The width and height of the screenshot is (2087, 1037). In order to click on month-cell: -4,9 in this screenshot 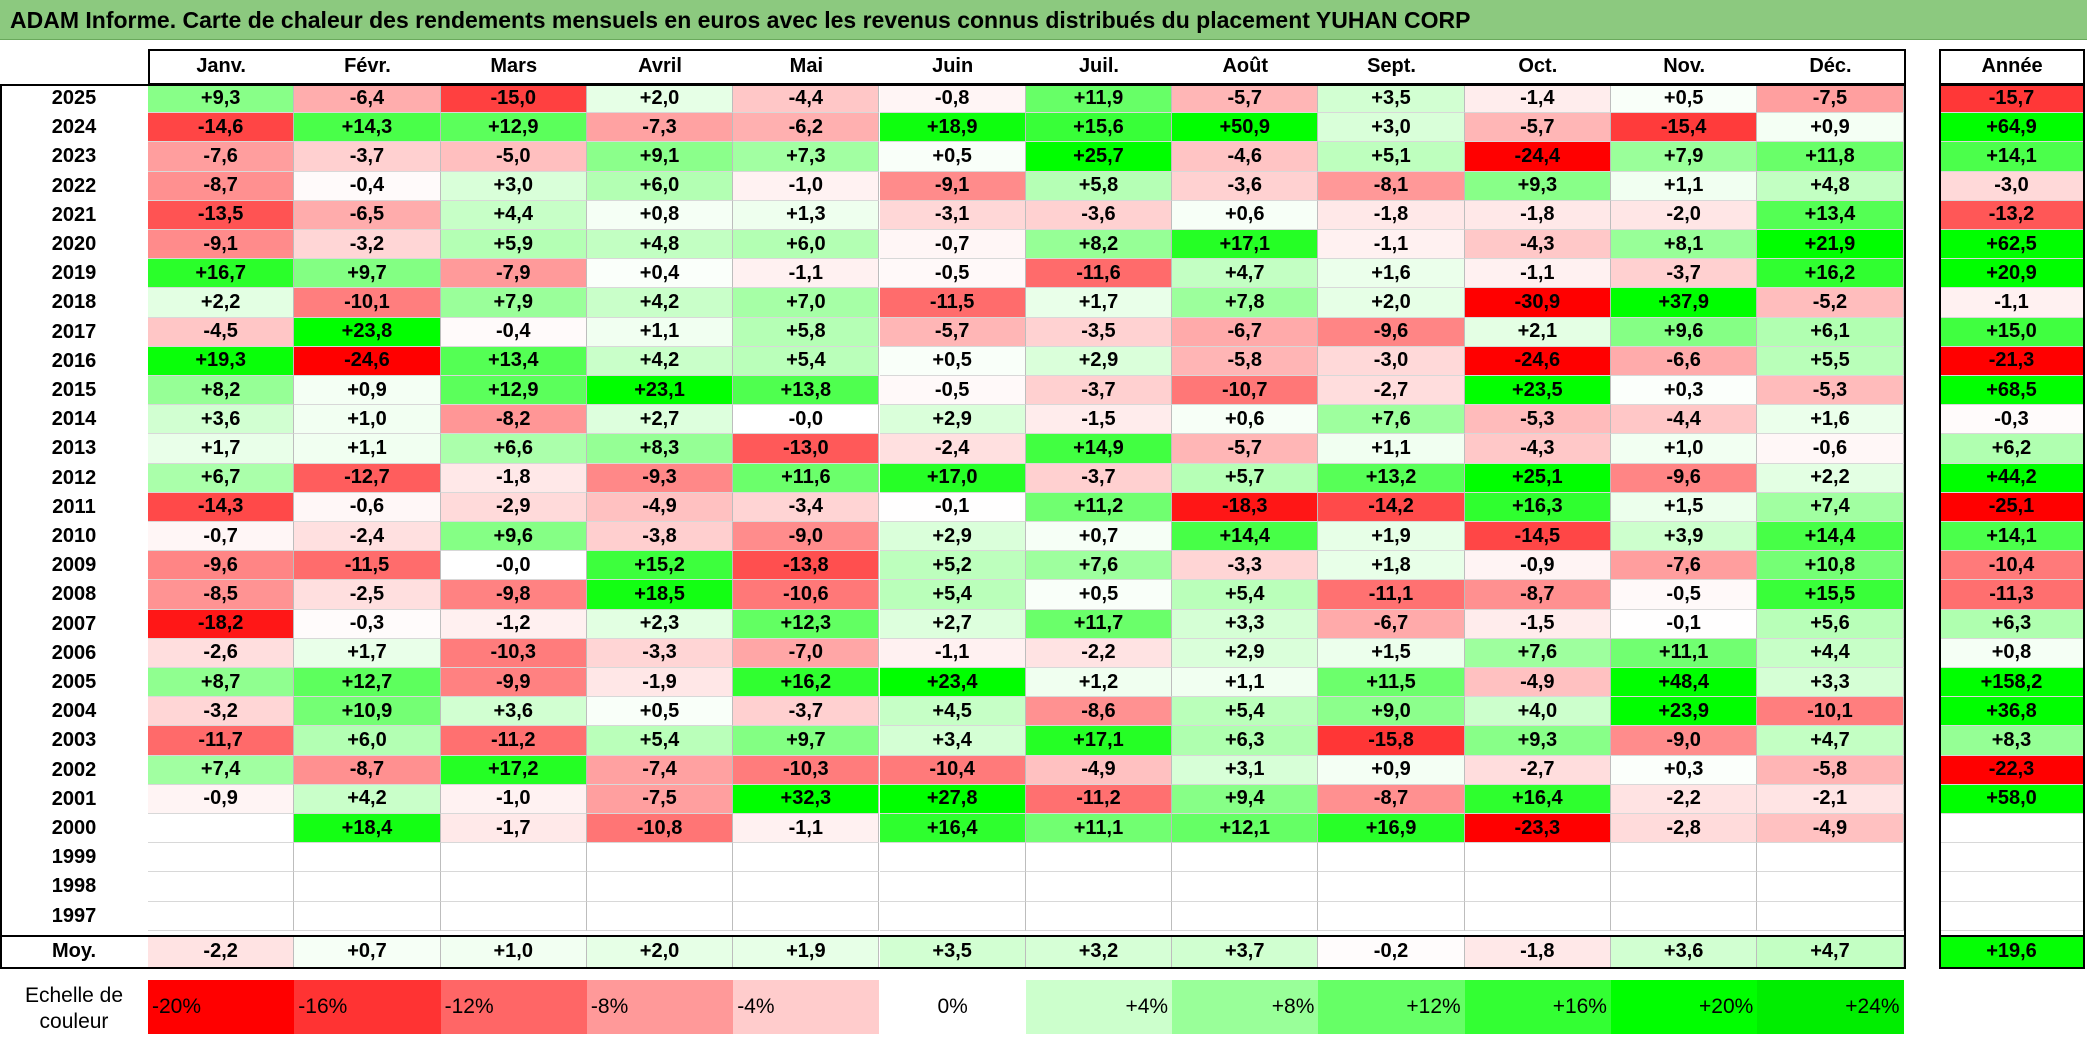, I will do `click(1830, 829)`.